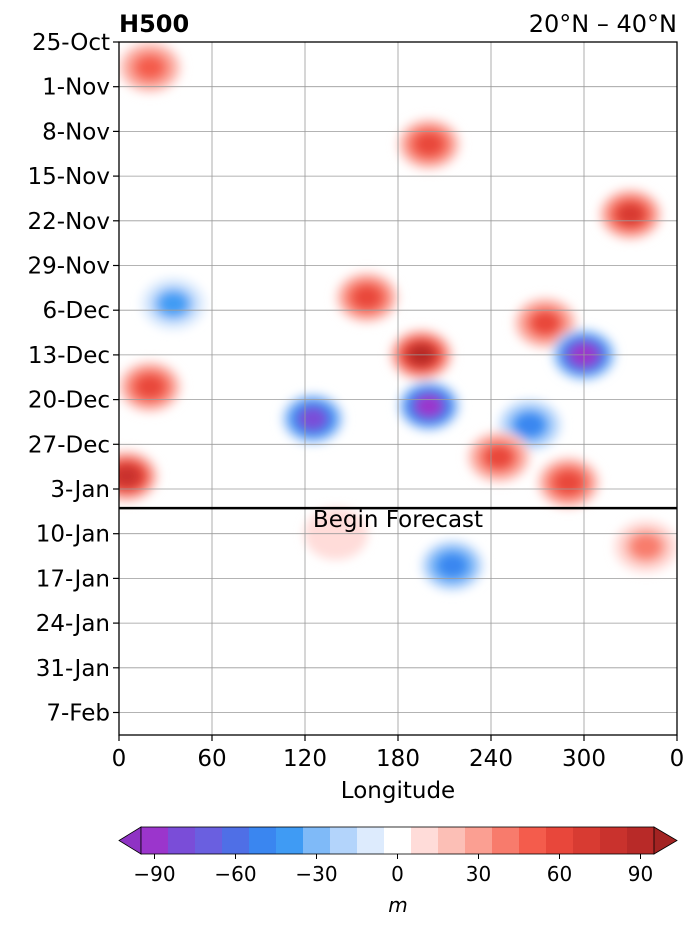  Describe the element at coordinates (665, 840) in the screenshot. I see `colorbar-extend-max` at that location.